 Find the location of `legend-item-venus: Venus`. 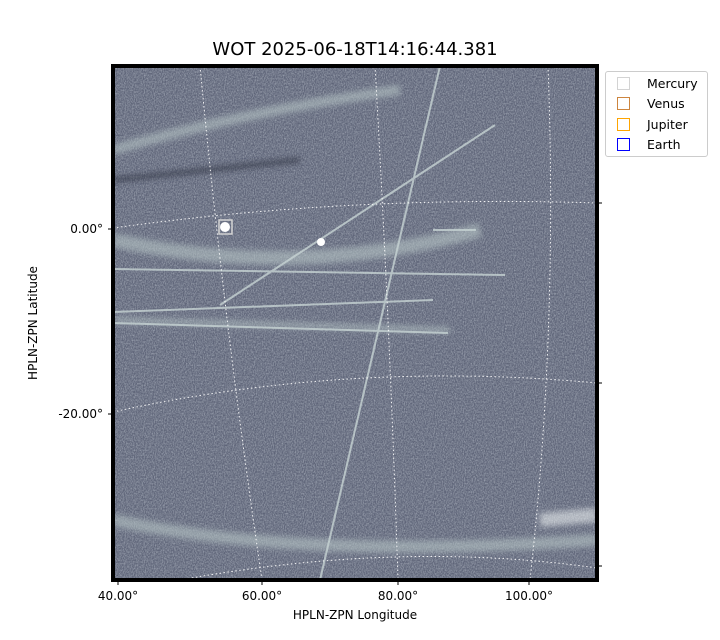

legend-item-venus: Venus is located at coordinates (651, 103).